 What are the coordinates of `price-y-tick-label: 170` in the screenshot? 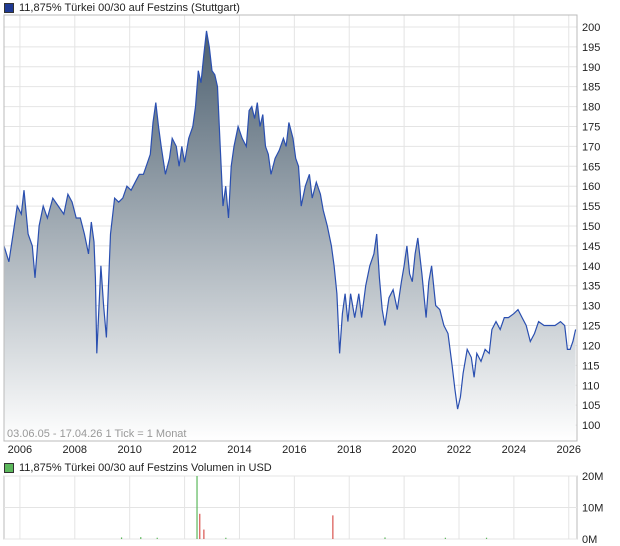 It's located at (591, 147).